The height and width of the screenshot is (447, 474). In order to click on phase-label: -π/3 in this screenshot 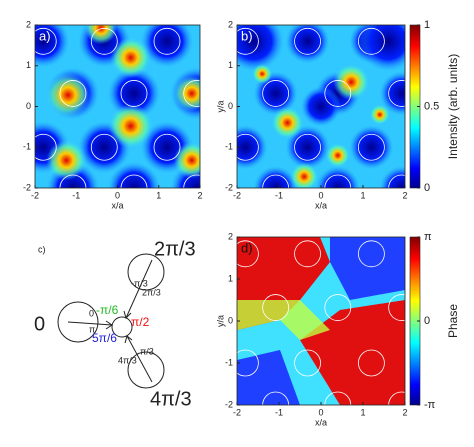, I will do `click(139, 283)`.